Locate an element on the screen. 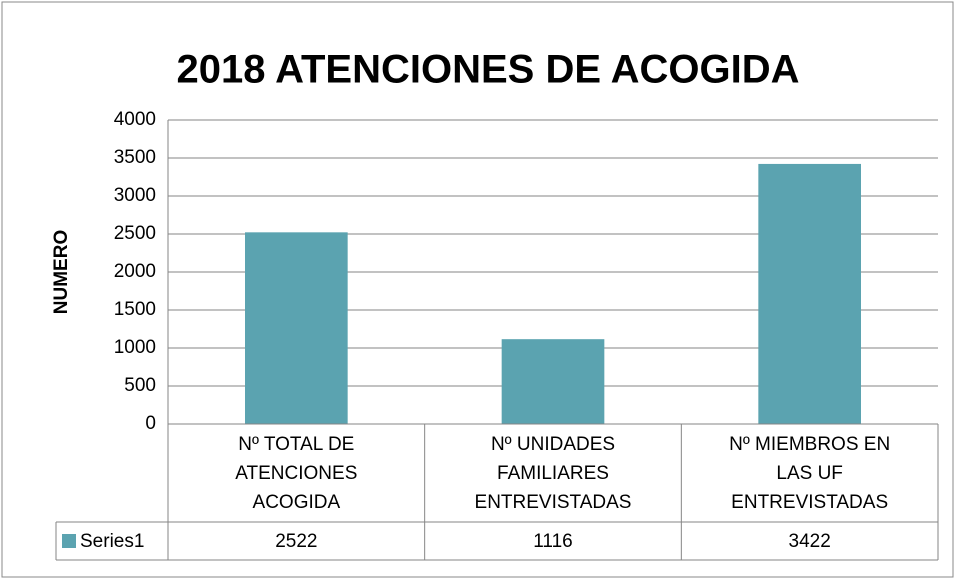 This screenshot has height=580, width=956. legend-label: Series1 is located at coordinates (112, 541).